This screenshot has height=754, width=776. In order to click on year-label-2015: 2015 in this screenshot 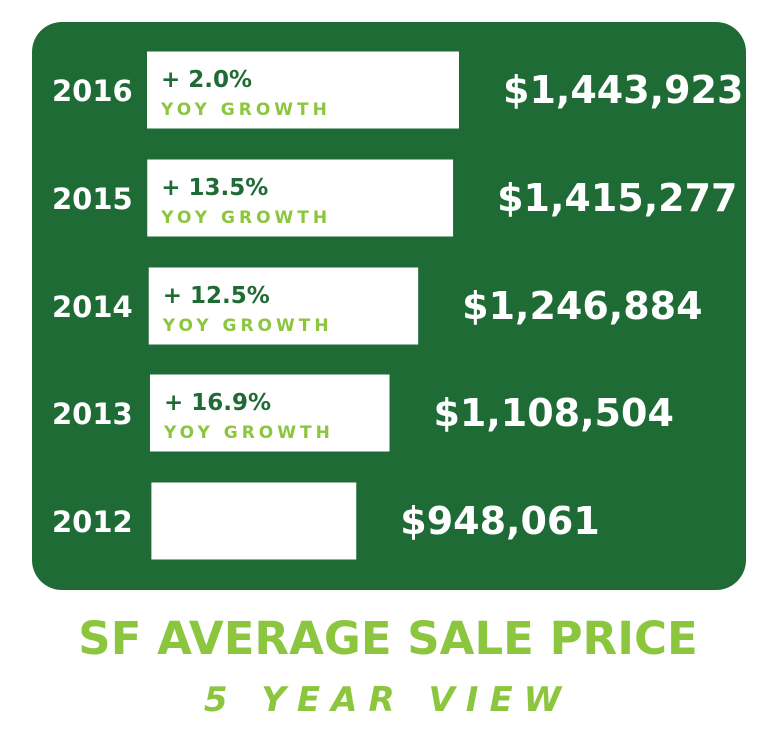, I will do `click(92, 199)`.